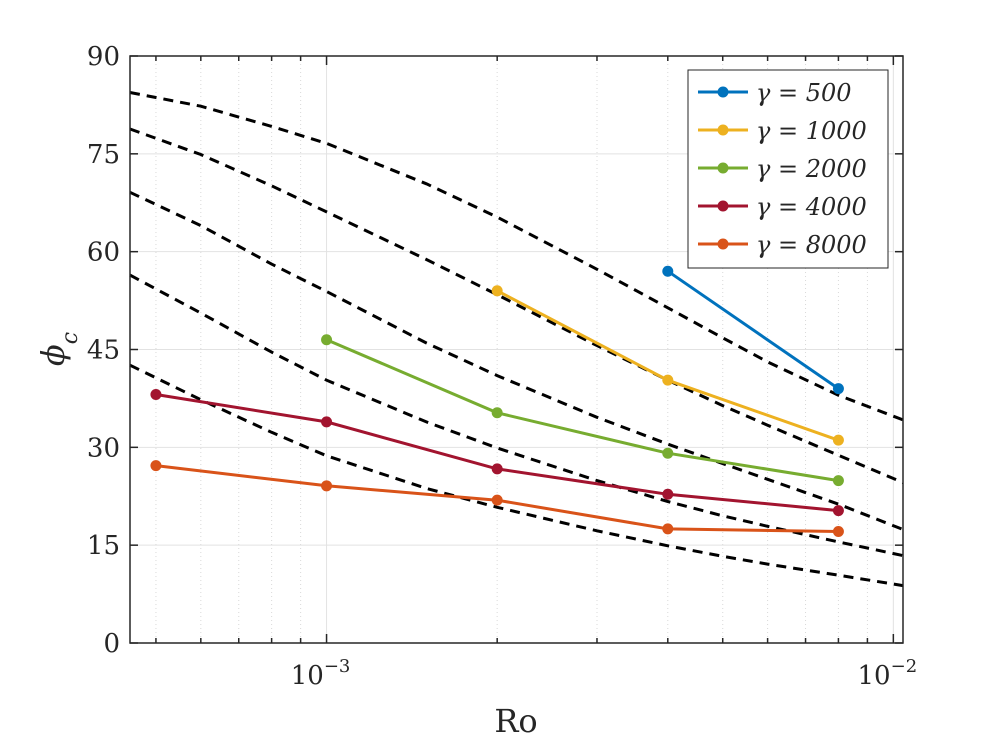  What do you see at coordinates (321, 673) in the screenshot?
I see `x-tick-label: 10⁻³` at bounding box center [321, 673].